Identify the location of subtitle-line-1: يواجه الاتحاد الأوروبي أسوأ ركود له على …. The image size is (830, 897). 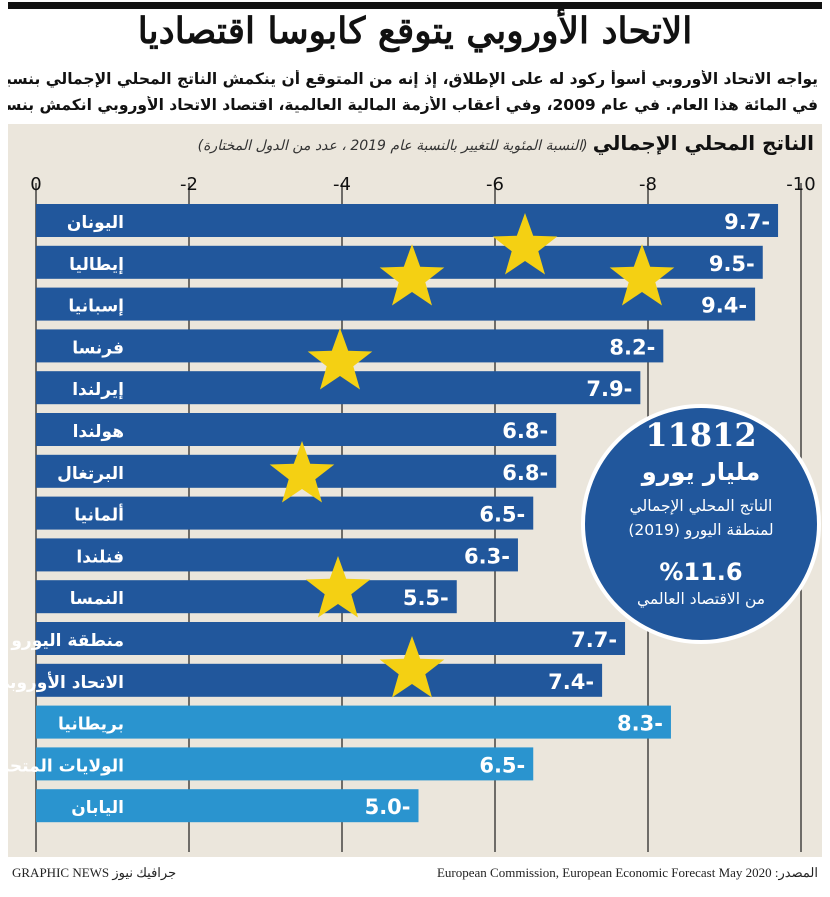
(413, 79).